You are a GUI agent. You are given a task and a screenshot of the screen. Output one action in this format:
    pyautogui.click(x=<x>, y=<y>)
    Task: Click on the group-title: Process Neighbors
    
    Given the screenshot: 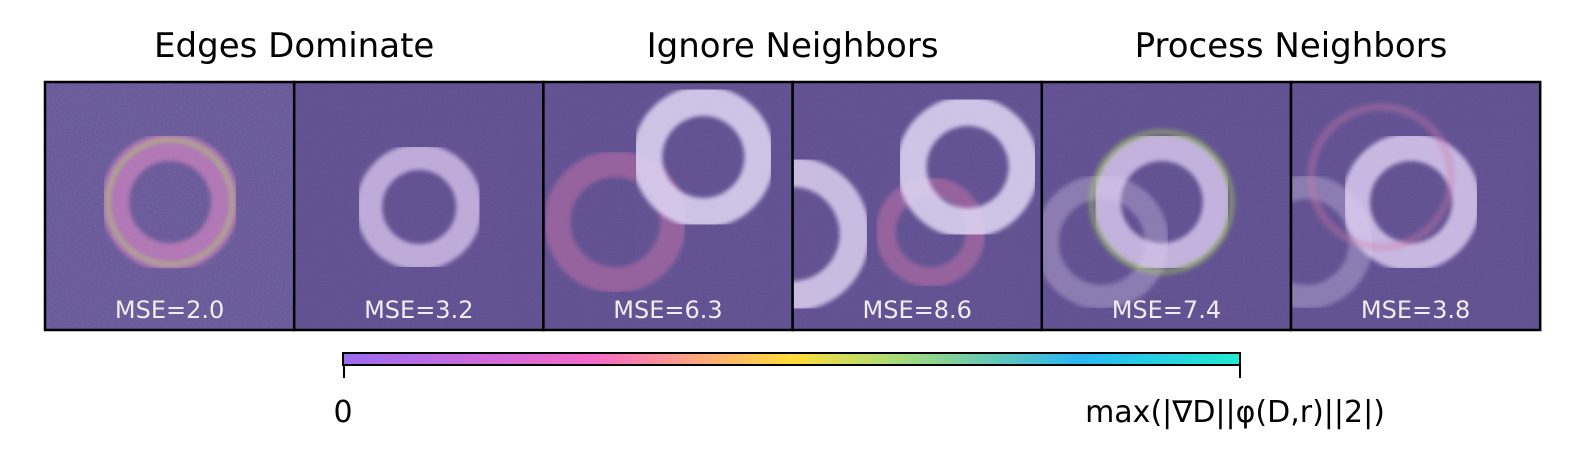 What is the action you would take?
    pyautogui.click(x=1291, y=46)
    